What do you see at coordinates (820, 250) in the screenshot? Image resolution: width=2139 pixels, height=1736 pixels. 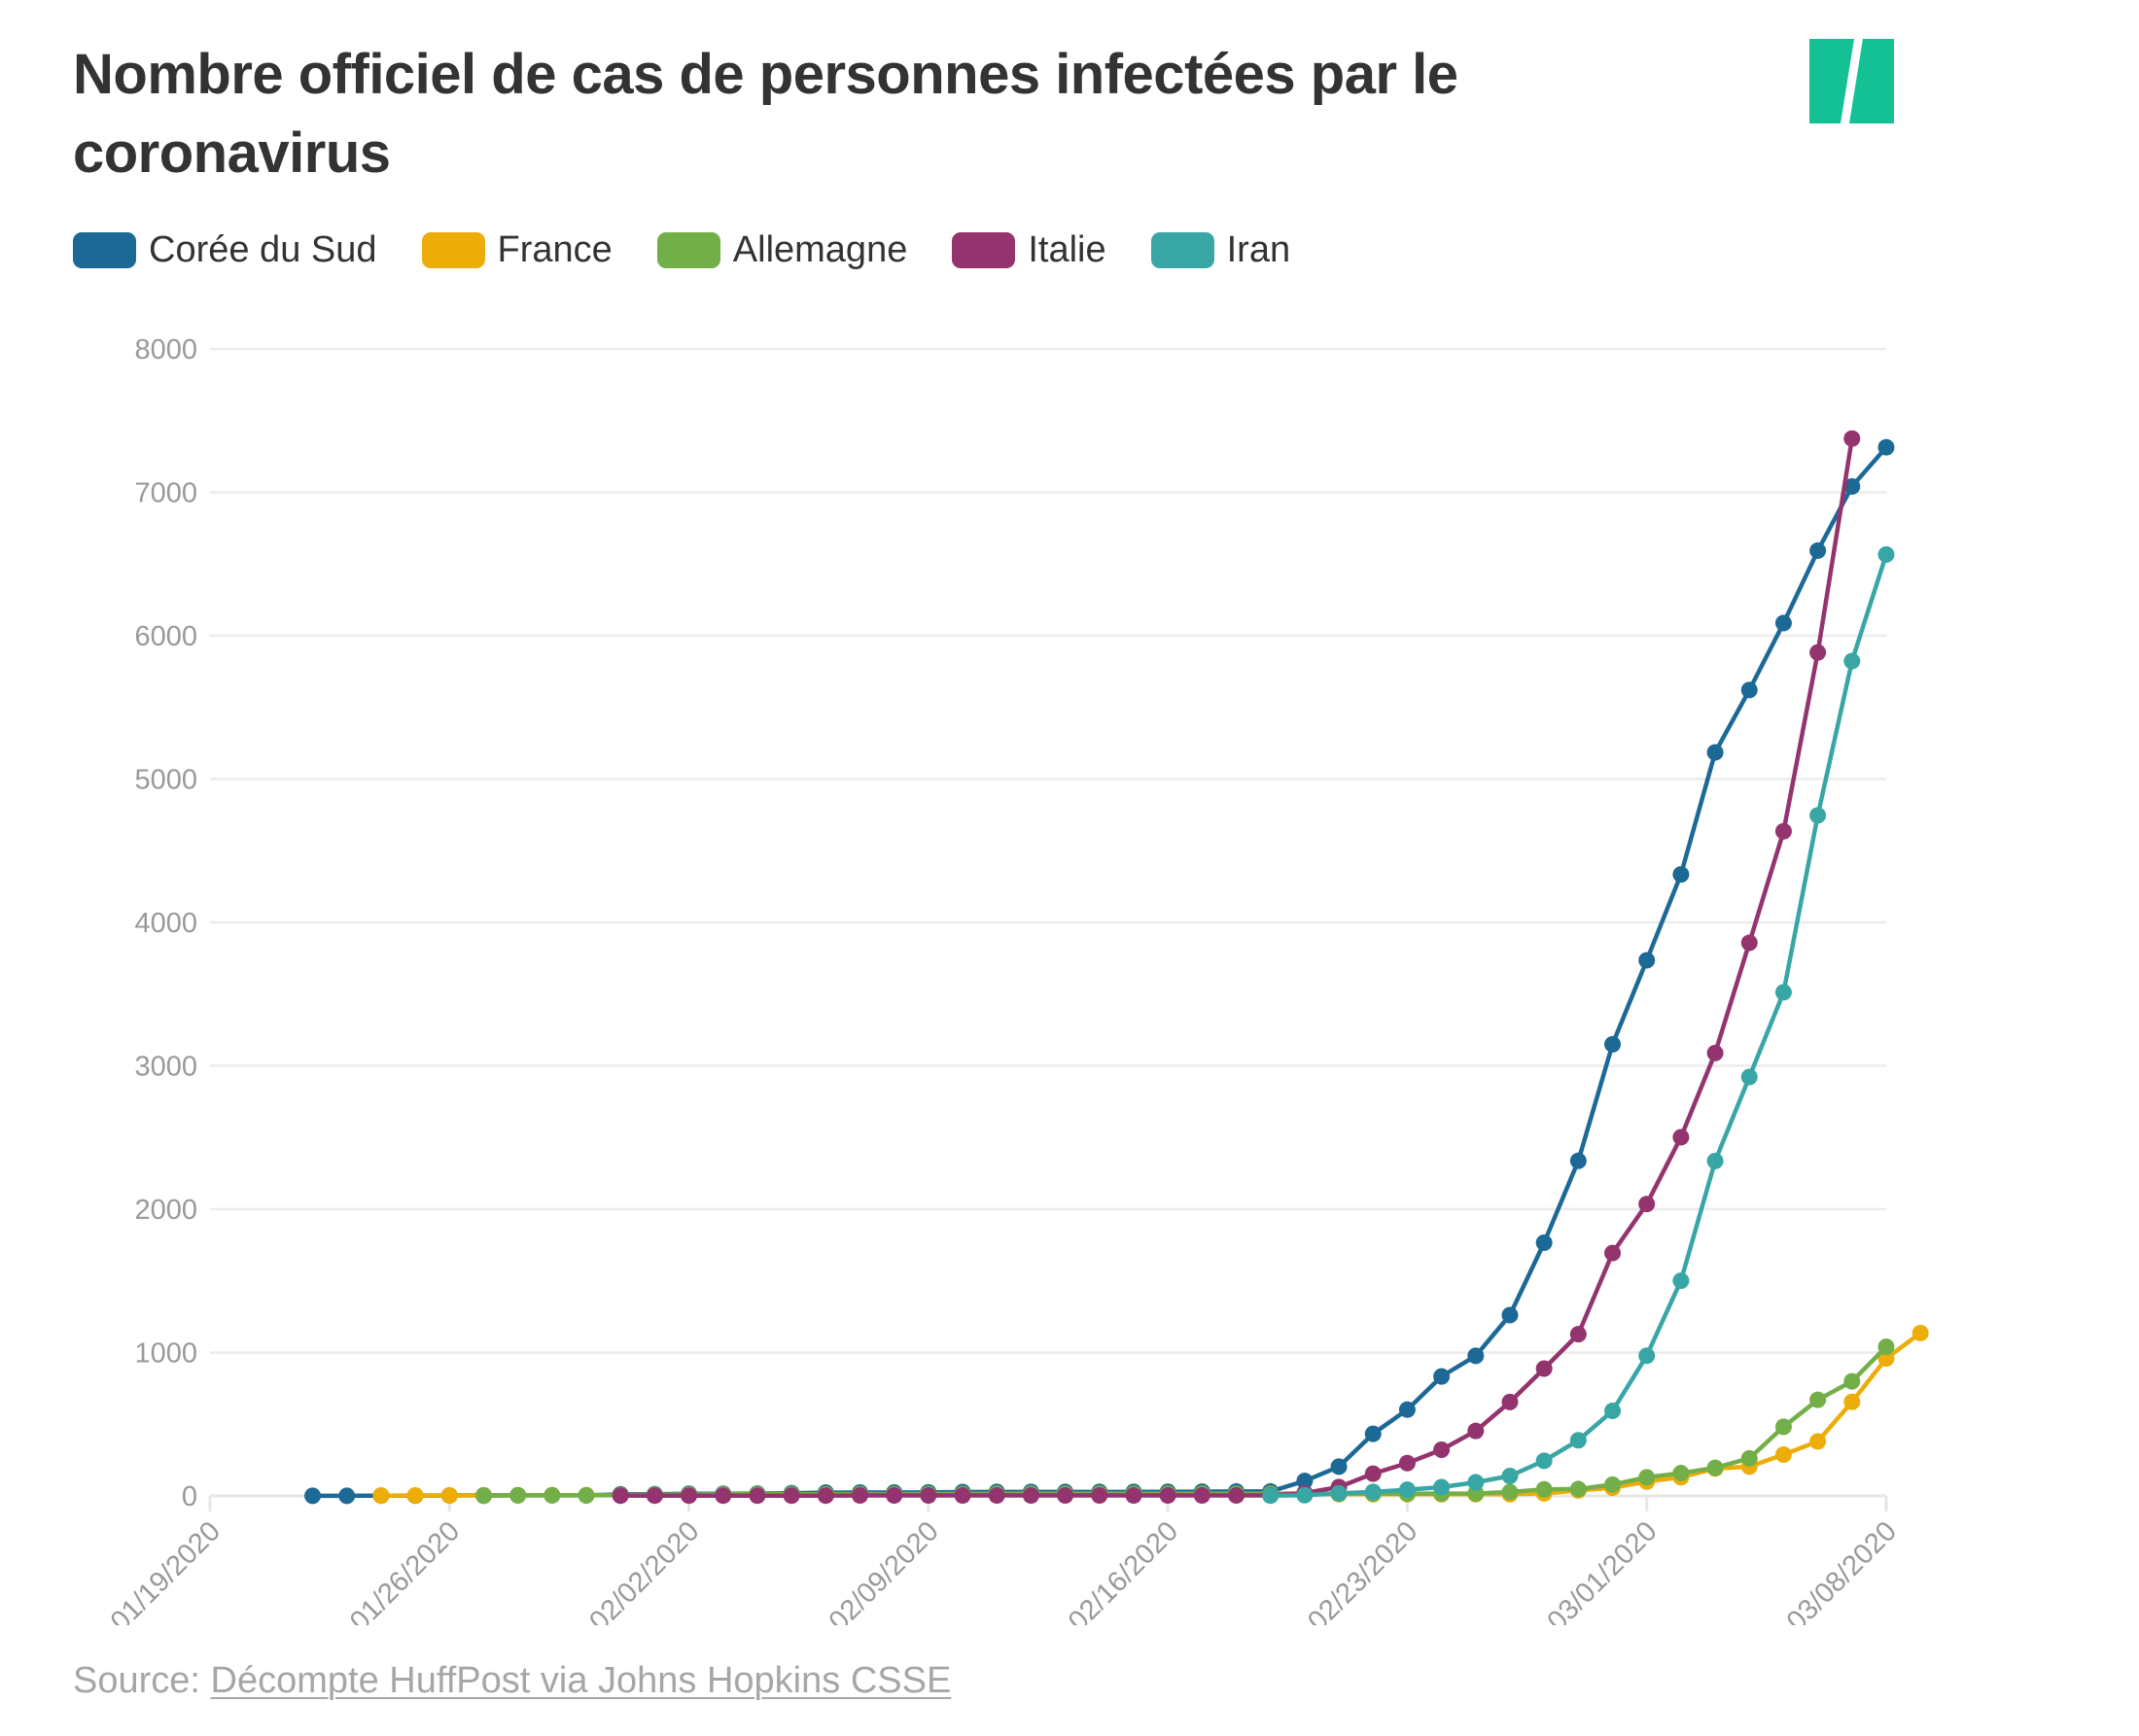 I see `legend-label: Allemagne` at bounding box center [820, 250].